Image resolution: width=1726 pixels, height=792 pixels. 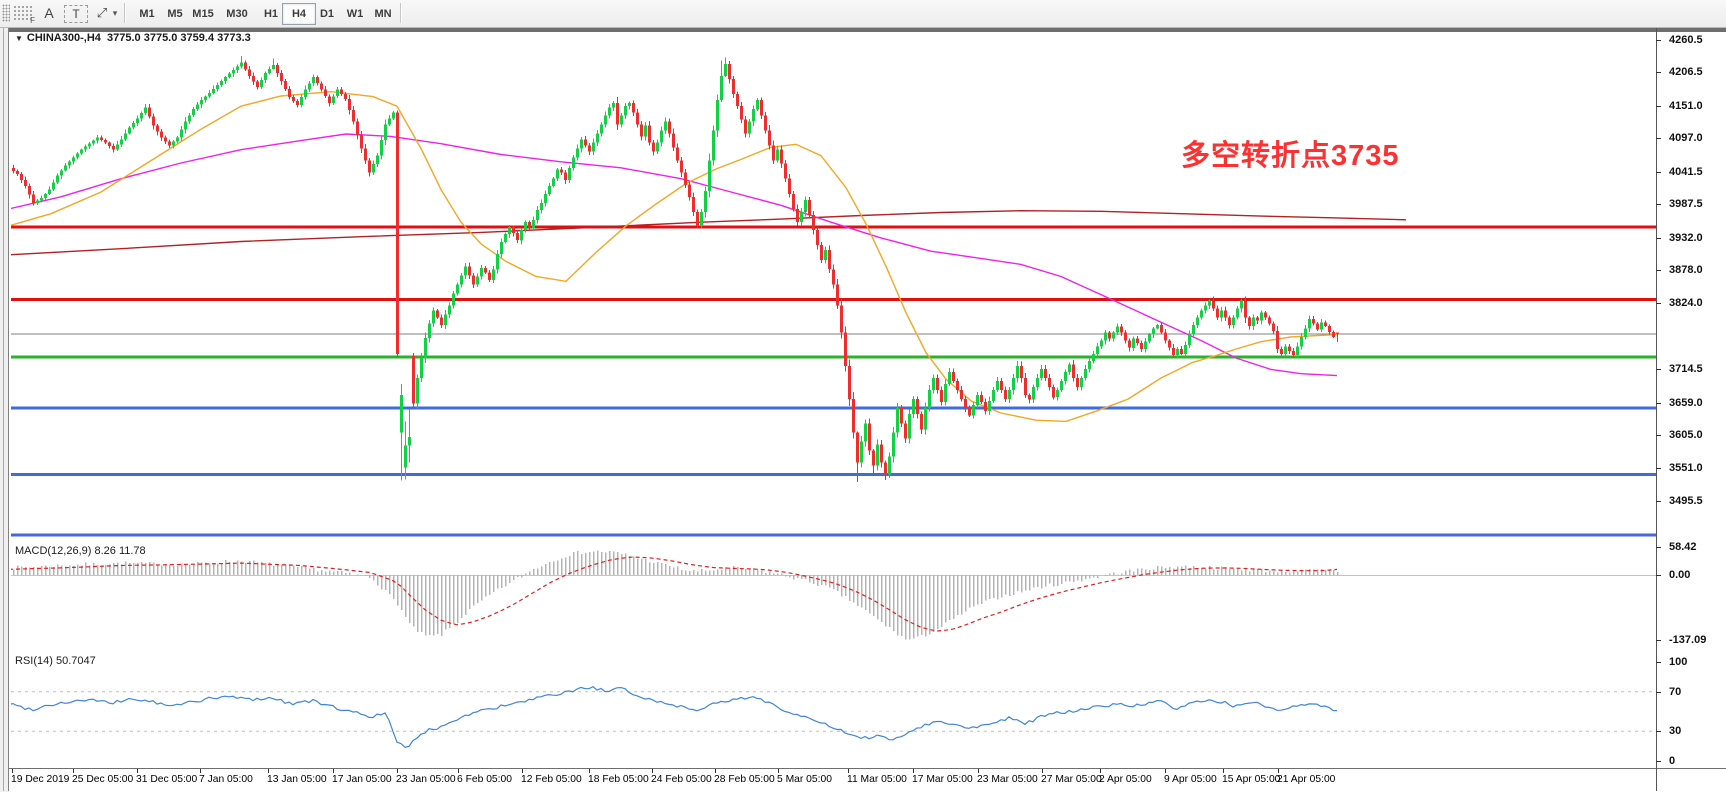 I want to click on date-label: 24 Feb 05:00, so click(x=681, y=779).